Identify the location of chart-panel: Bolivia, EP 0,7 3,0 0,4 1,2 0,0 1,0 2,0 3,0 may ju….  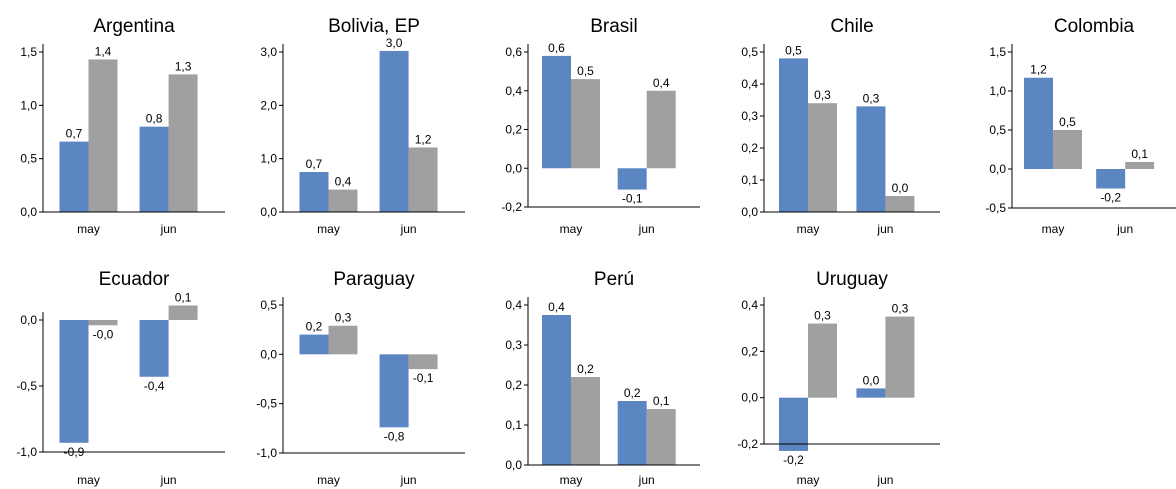
(362, 126).